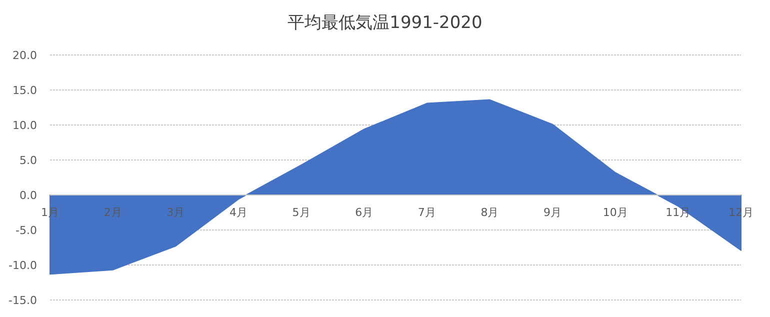 Image resolution: width=770 pixels, height=317 pixels. What do you see at coordinates (385, 23) in the screenshot?
I see `chart-title: 平均最低気温1991-2020` at bounding box center [385, 23].